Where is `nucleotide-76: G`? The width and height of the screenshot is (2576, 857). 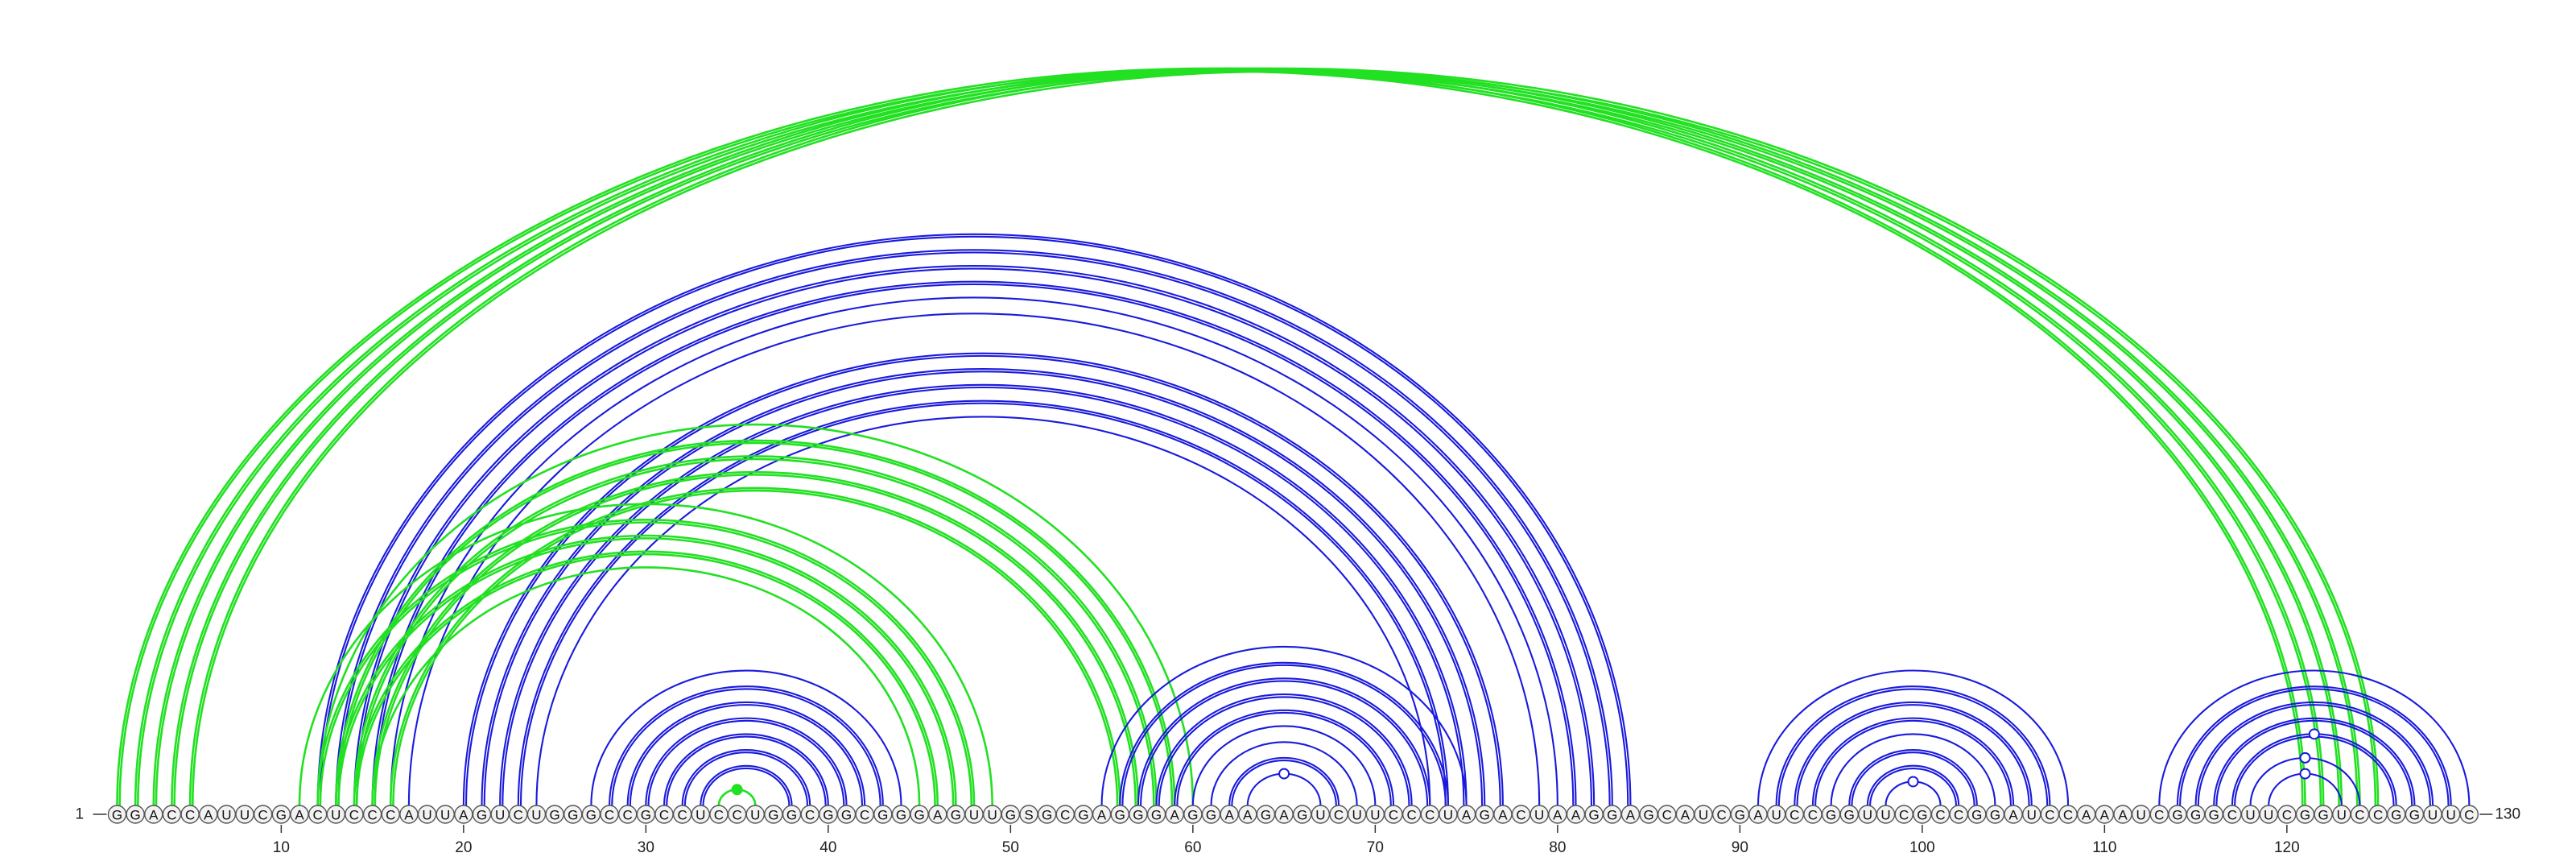
nucleotide-76: G is located at coordinates (1485, 815).